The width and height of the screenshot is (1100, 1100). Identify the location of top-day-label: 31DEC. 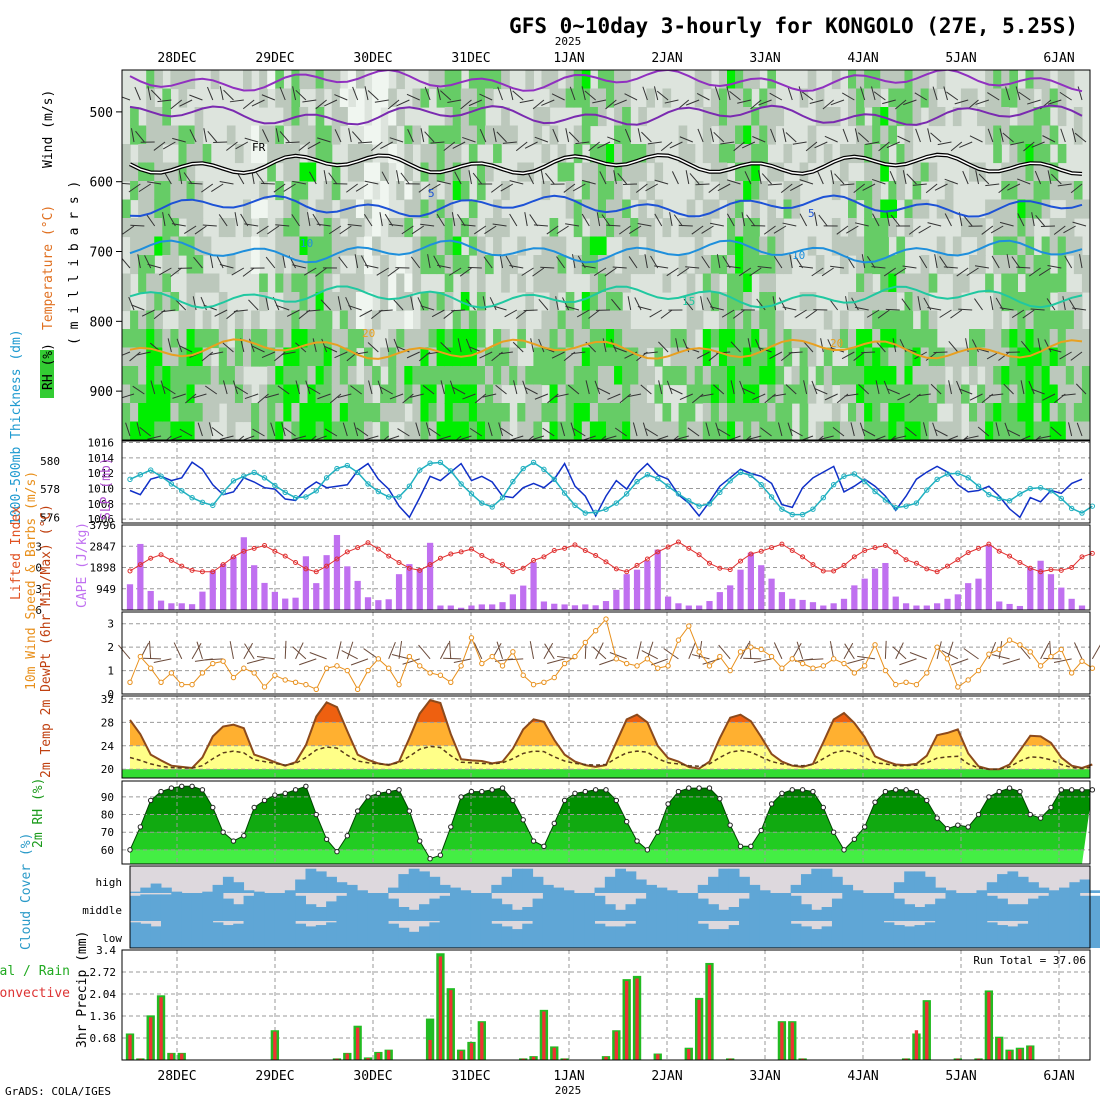
(470, 58).